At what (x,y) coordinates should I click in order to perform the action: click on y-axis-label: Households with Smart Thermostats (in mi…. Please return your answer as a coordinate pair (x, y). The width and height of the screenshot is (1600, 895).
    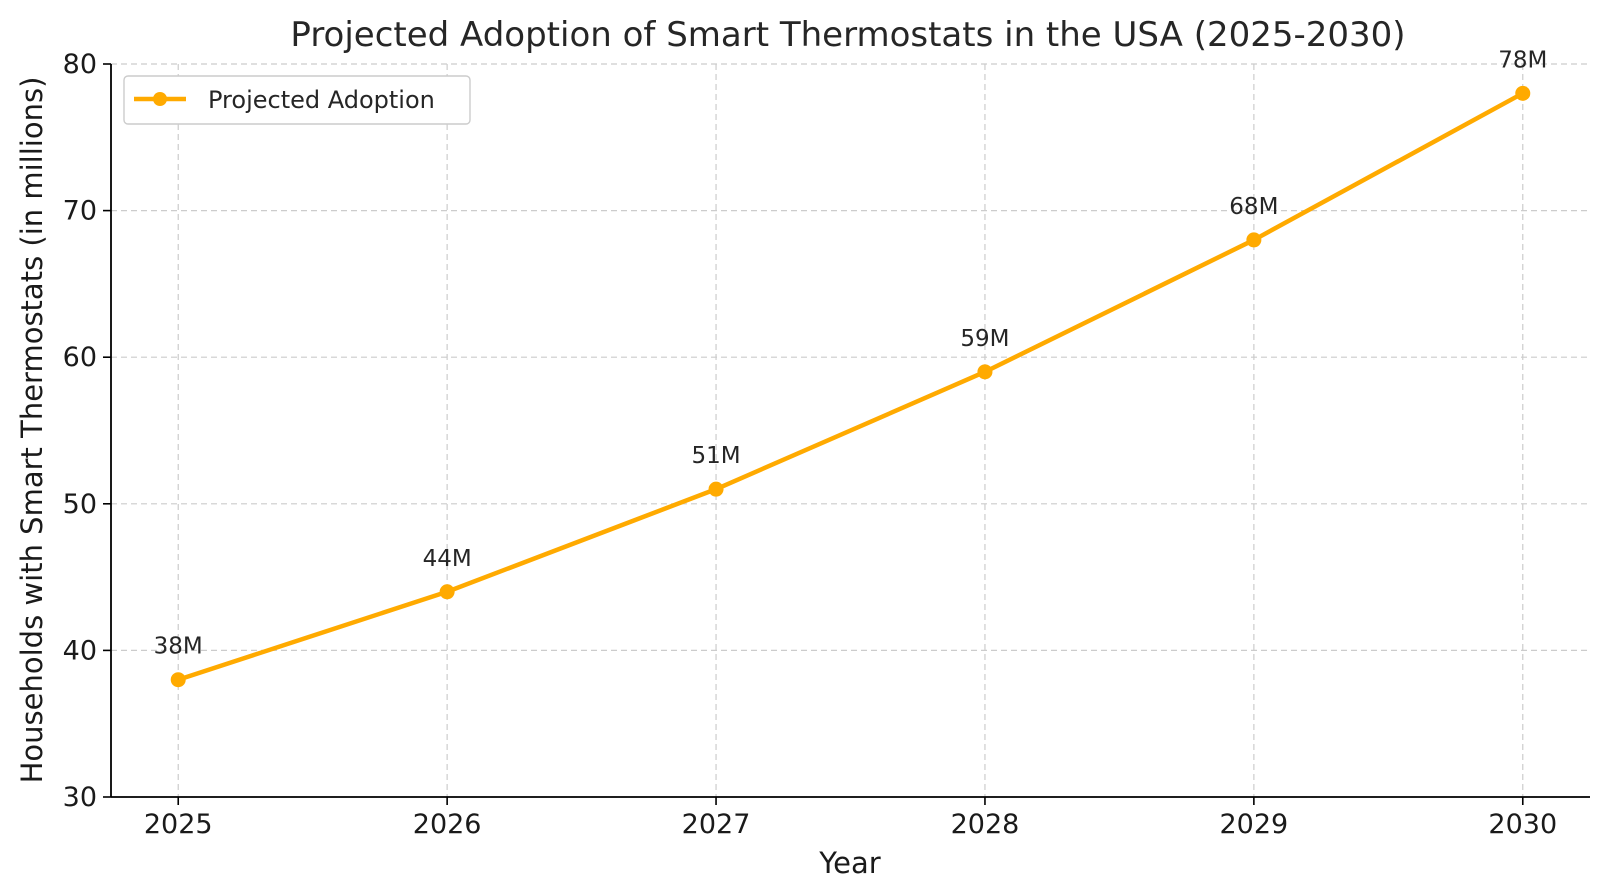
    Looking at the image, I should click on (32, 430).